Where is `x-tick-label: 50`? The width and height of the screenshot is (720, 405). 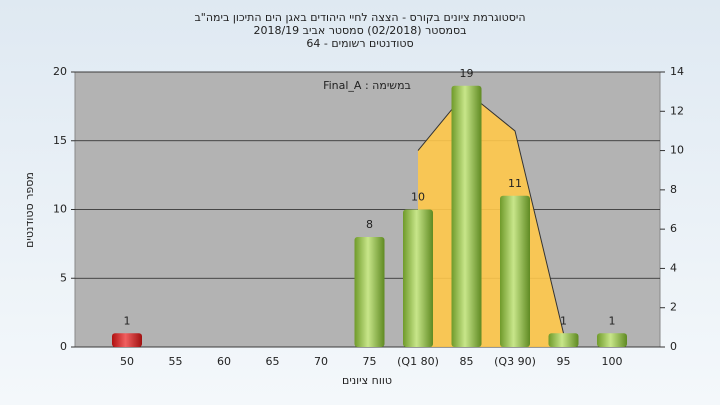
x-tick-label: 50 is located at coordinates (127, 361).